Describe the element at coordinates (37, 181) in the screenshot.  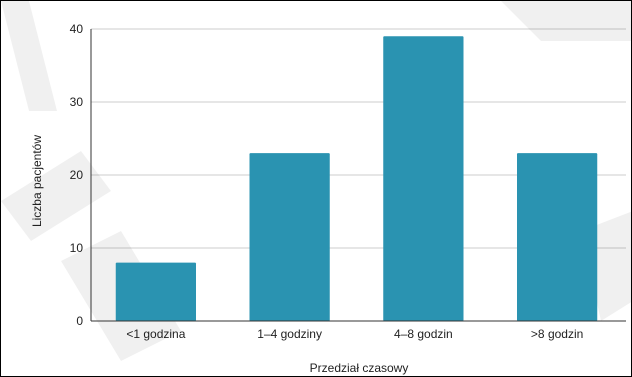
I see `y-axis-title: Liczba pacjentów` at that location.